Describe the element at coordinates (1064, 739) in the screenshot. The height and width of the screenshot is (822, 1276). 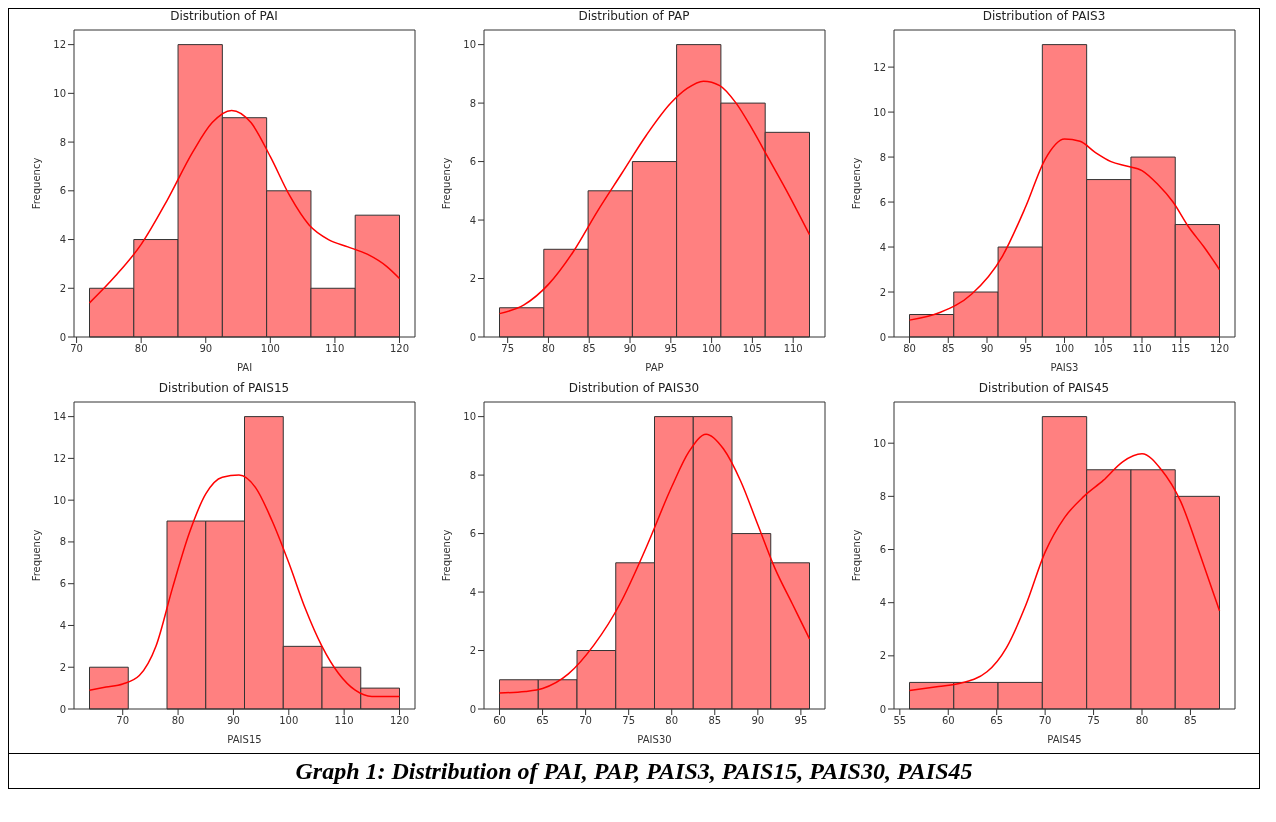
I see `x-axis-title: PAIS45` at that location.